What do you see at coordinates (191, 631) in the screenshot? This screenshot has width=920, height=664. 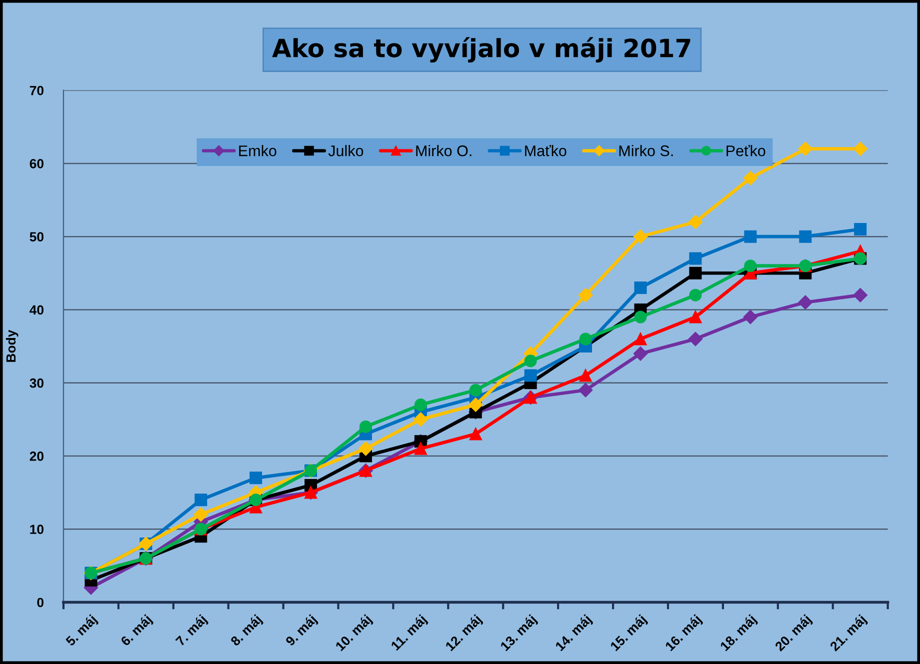 I see `x-tick-label: 7. máj` at bounding box center [191, 631].